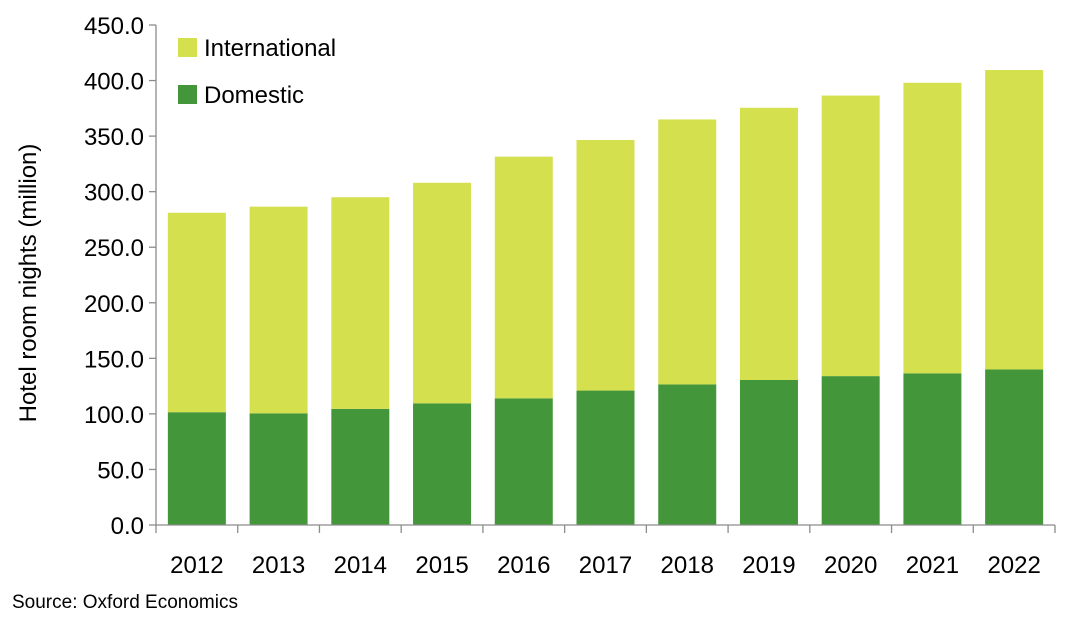 The image size is (1087, 634). What do you see at coordinates (196, 468) in the screenshot?
I see `bar-domestic-2012` at bounding box center [196, 468].